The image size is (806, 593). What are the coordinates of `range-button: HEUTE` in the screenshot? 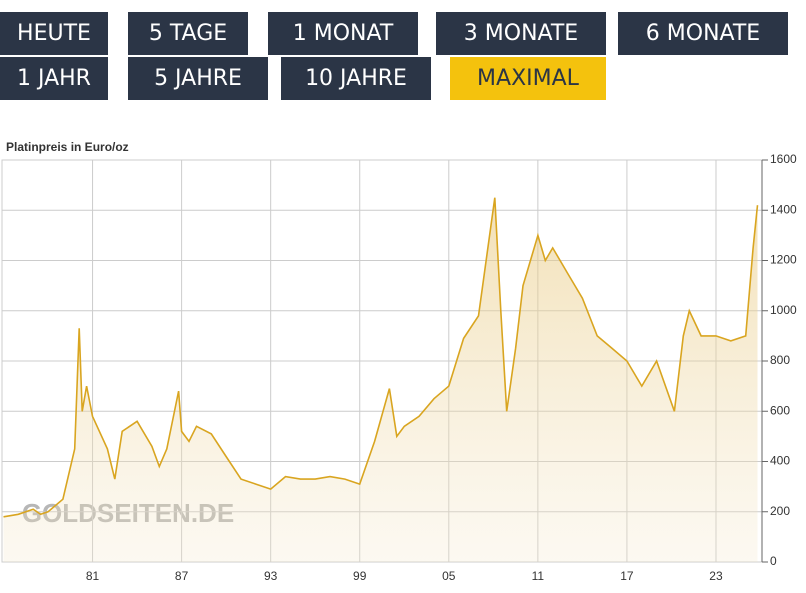 It's located at (54, 33).